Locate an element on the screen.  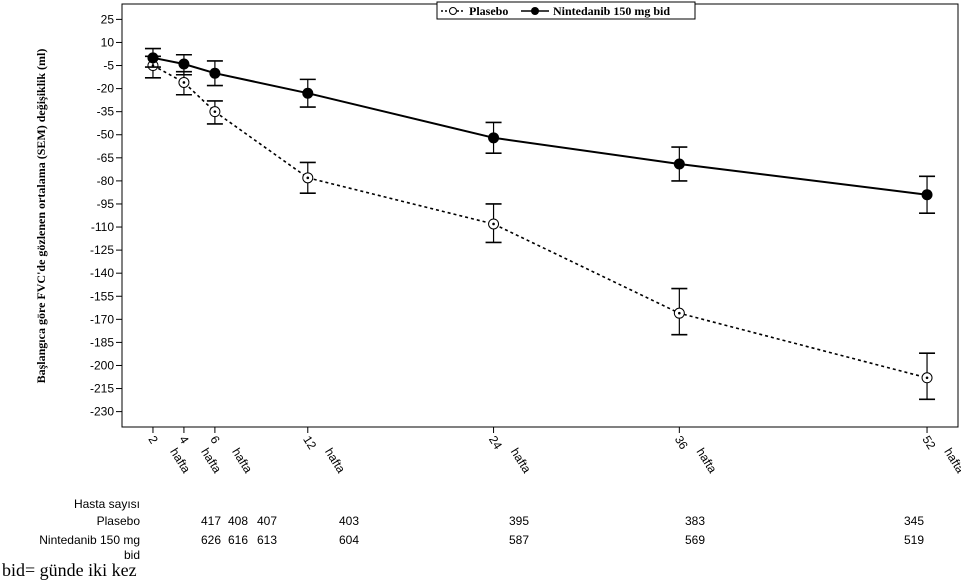
legend-box is located at coordinates (566, 10).